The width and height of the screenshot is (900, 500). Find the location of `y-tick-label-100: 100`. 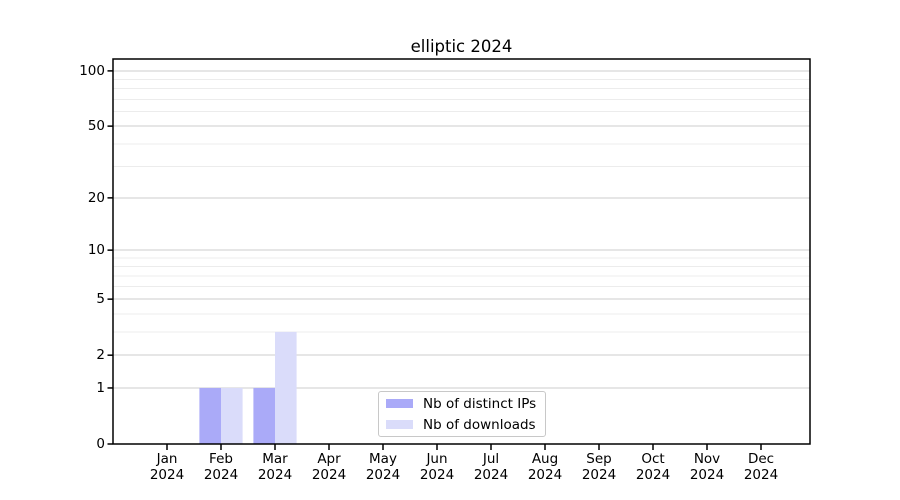

y-tick-label-100: 100 is located at coordinates (92, 70).